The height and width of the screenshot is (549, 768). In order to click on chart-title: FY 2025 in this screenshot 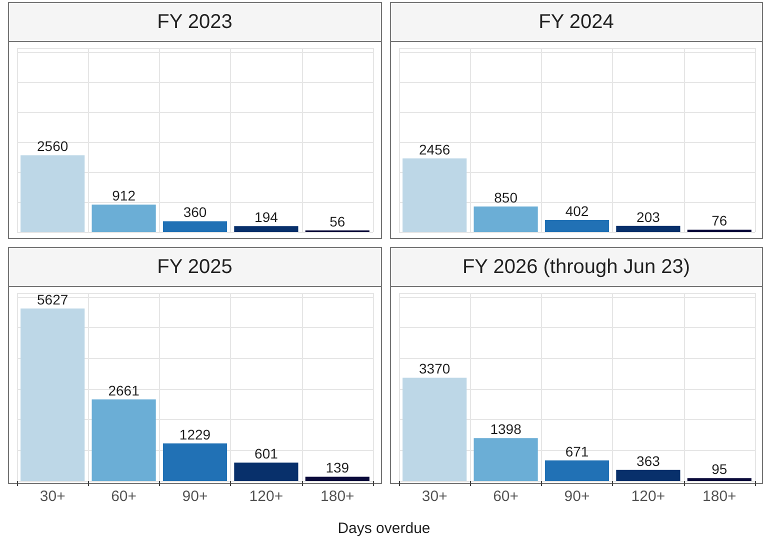, I will do `click(195, 267)`.